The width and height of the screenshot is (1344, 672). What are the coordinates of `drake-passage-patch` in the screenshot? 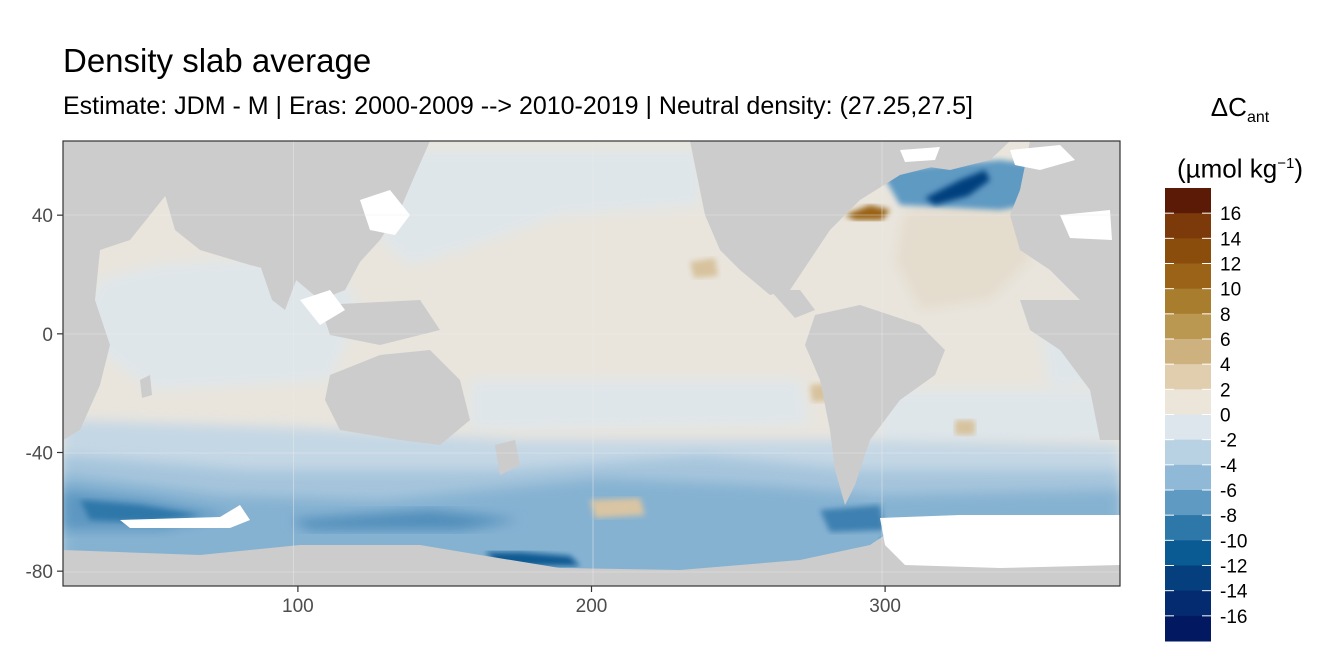 It's located at (852, 518).